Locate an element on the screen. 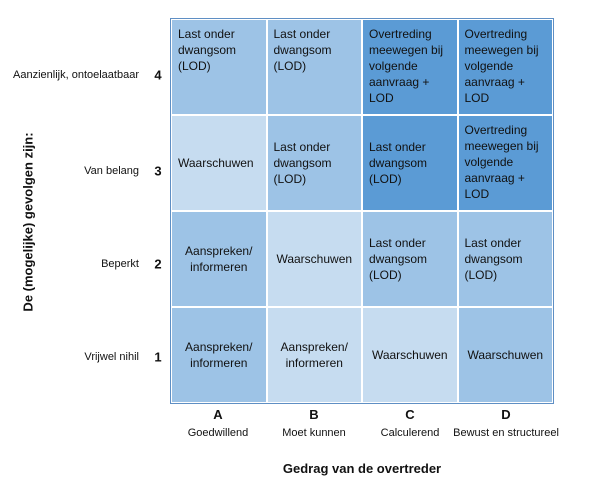 Image resolution: width=612 pixels, height=501 pixels. matrix-cell-1c: Waarschuwen is located at coordinates (410, 355).